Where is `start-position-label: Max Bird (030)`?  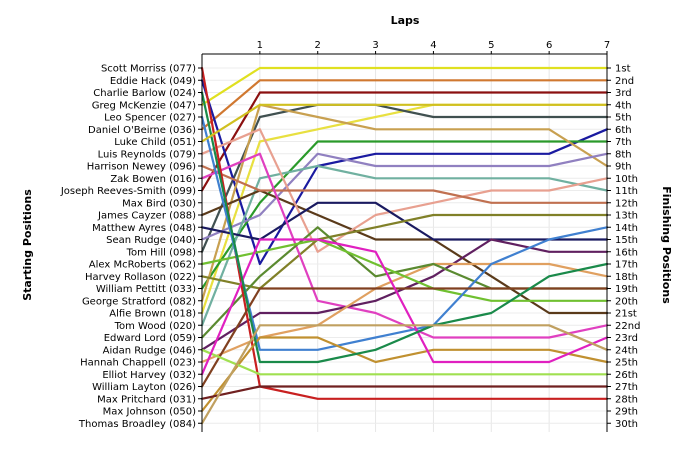
start-position-label: Max Bird (030) is located at coordinates (159, 203).